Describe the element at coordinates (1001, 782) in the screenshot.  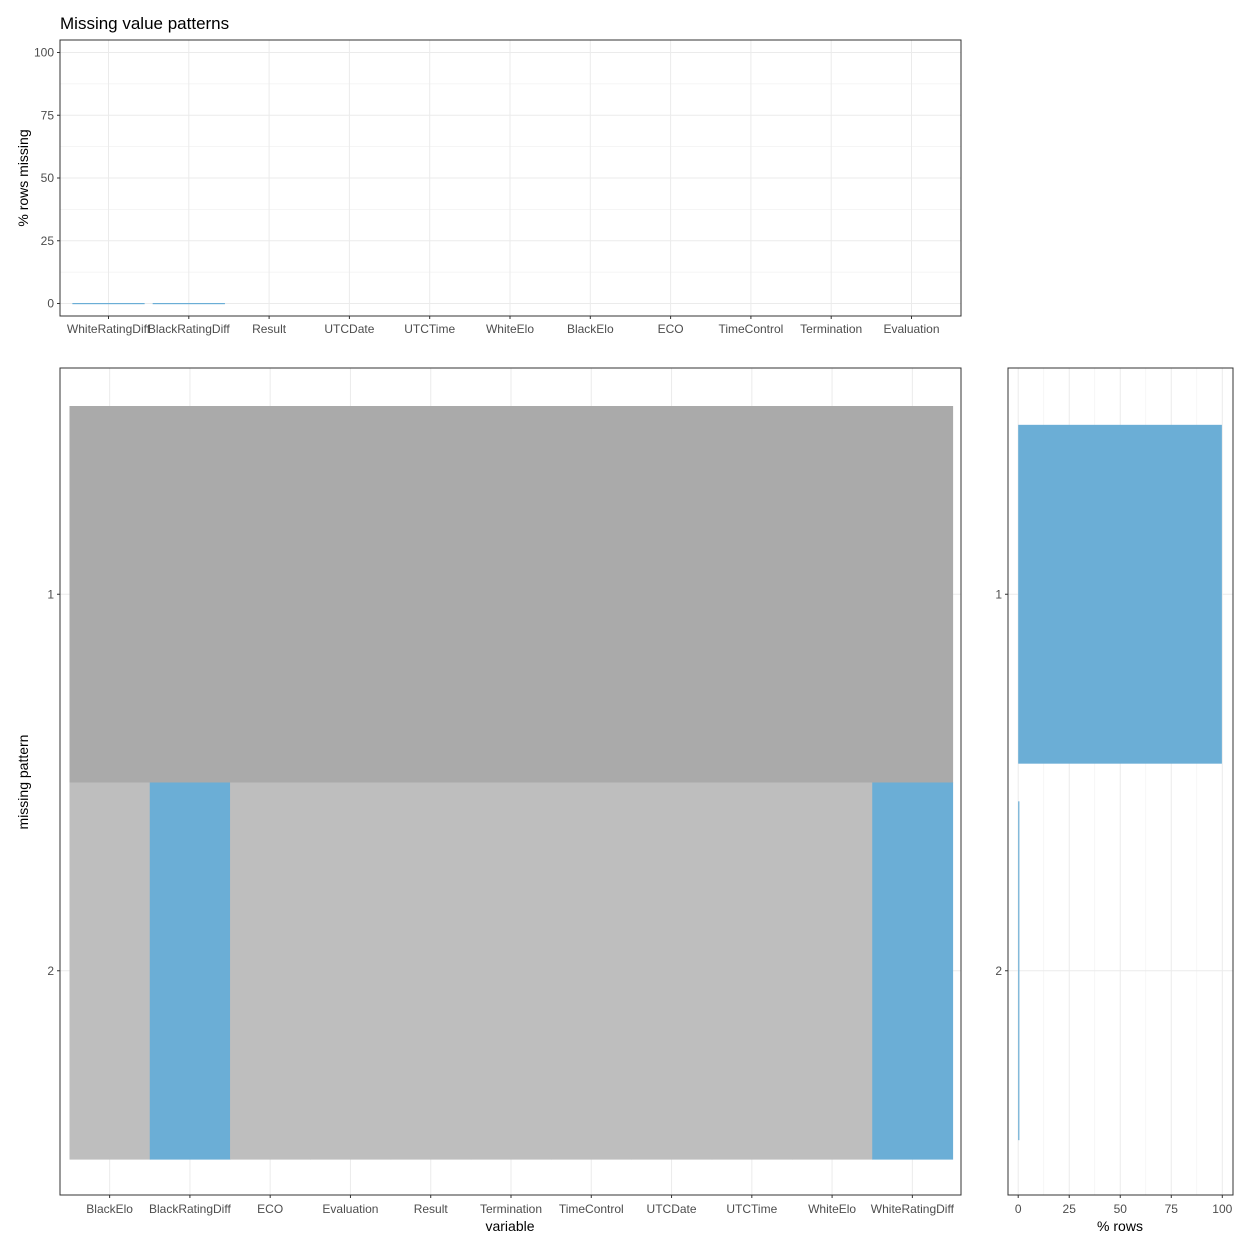
I see `right-y-ticks: 12` at that location.